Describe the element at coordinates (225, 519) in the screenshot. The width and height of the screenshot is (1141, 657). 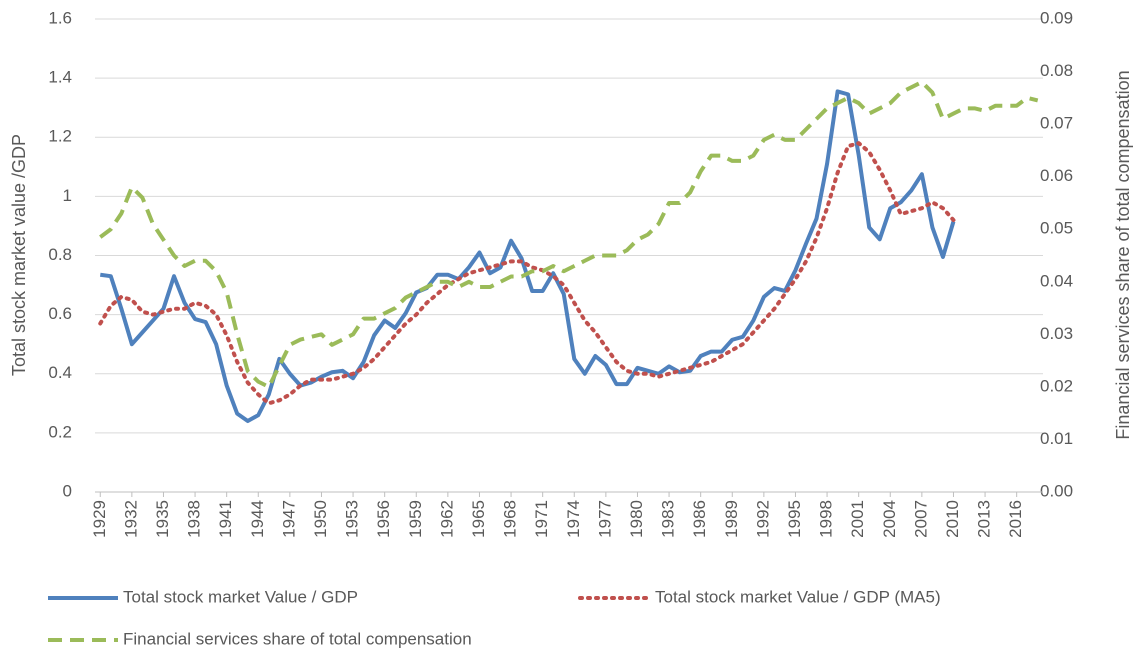
I see `x-tick-label: 1941` at that location.